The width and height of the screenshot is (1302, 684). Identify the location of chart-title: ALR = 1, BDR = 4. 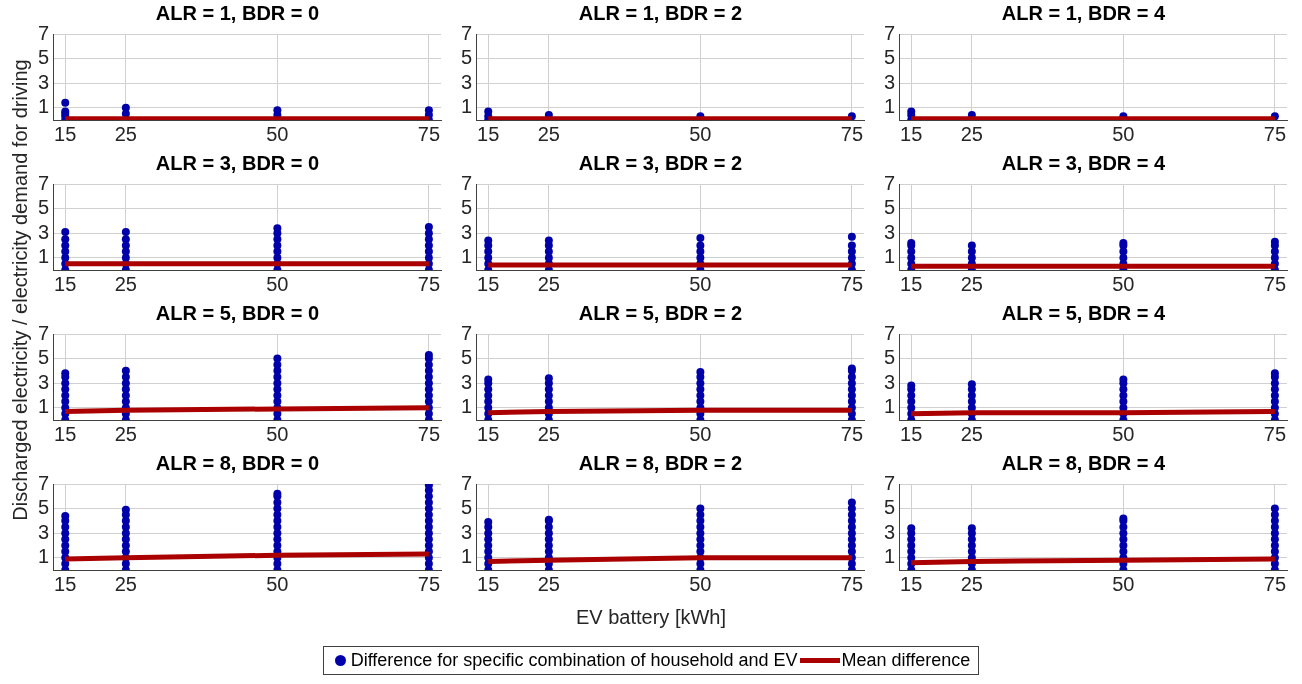
(1084, 12).